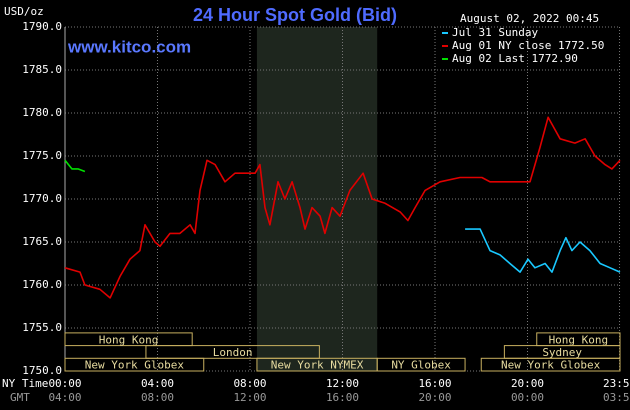  Describe the element at coordinates (342, 397) in the screenshot. I see `x2-tick-label: 16:00` at that location.